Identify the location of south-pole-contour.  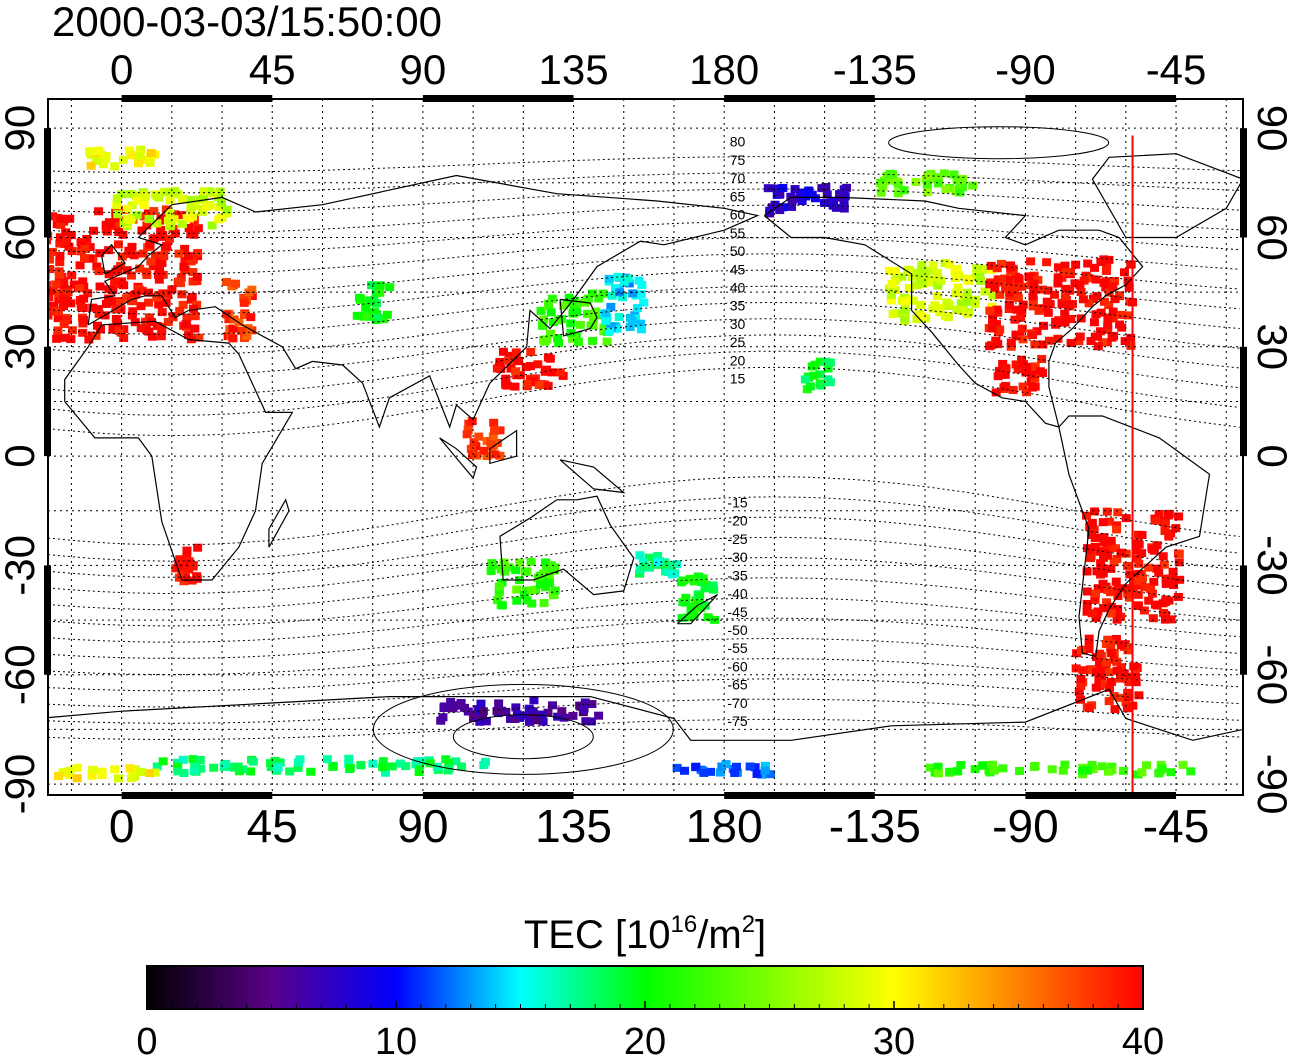
(523, 737).